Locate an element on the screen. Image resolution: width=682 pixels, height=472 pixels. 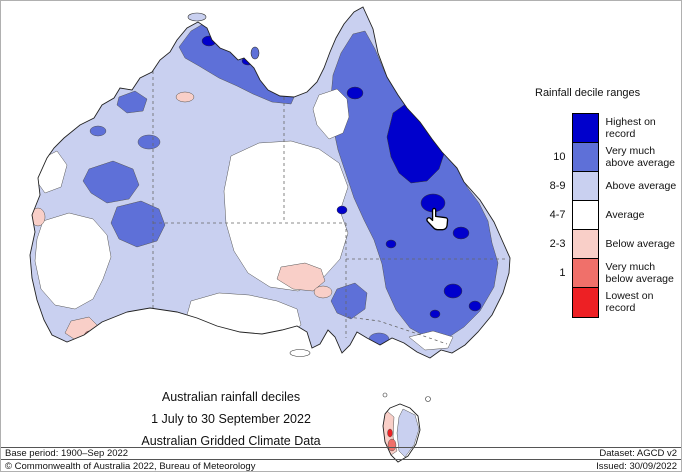
map-period: 1 July to 30 September 2022 is located at coordinates (231, 419).